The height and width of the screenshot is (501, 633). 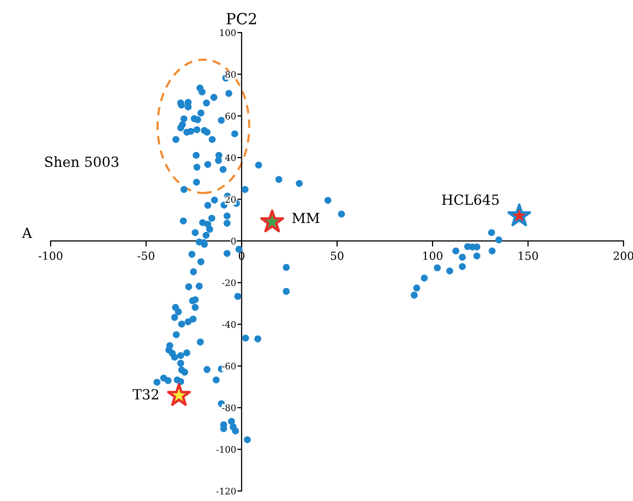 I want to click on series-label: HCL645, so click(x=470, y=199).